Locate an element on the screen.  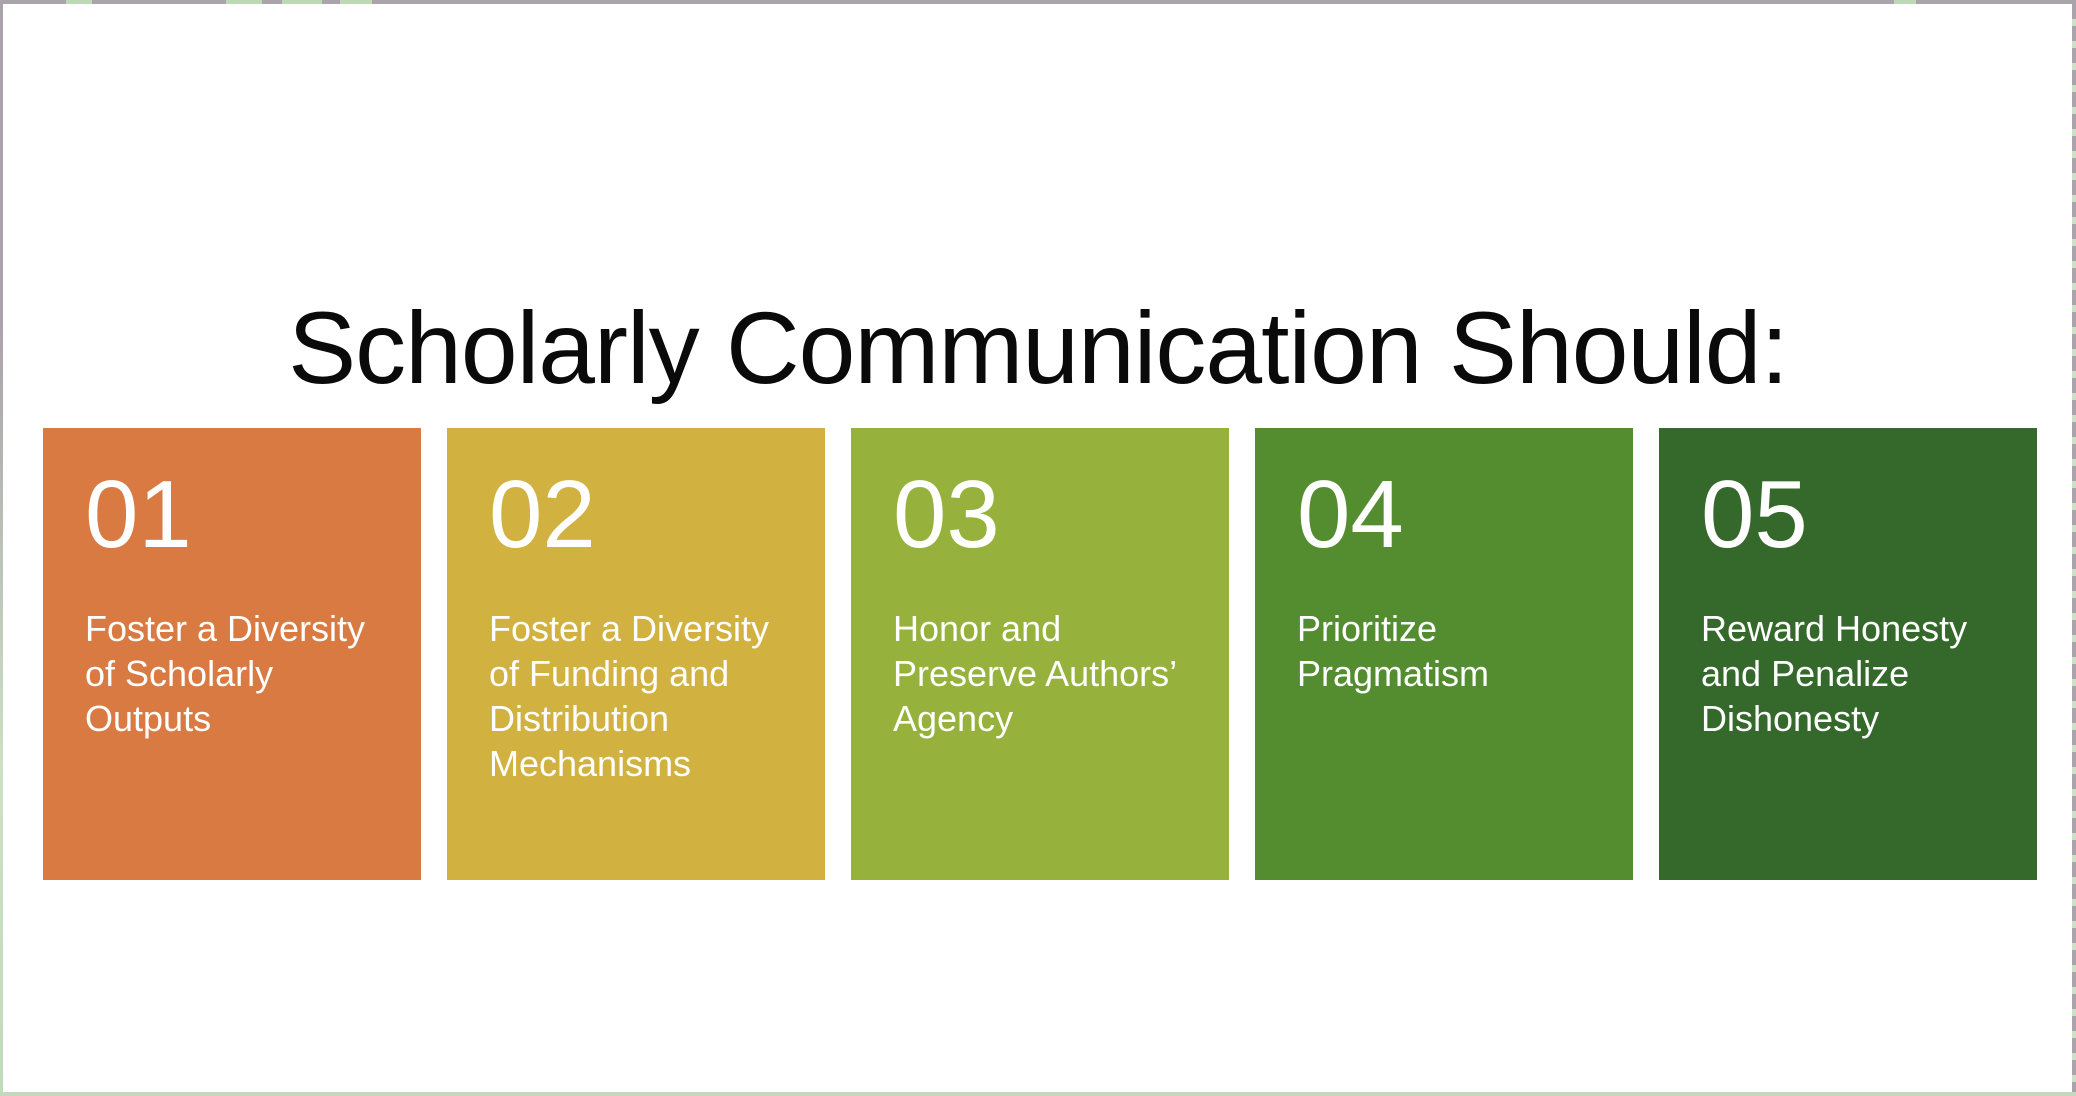
card-number: 03 is located at coordinates (946, 514).